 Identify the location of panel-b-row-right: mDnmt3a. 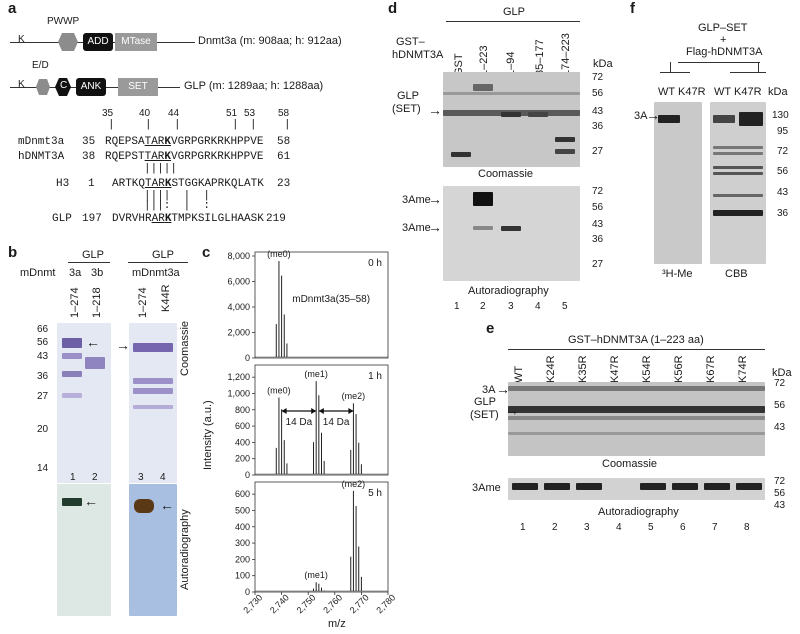
(156, 273).